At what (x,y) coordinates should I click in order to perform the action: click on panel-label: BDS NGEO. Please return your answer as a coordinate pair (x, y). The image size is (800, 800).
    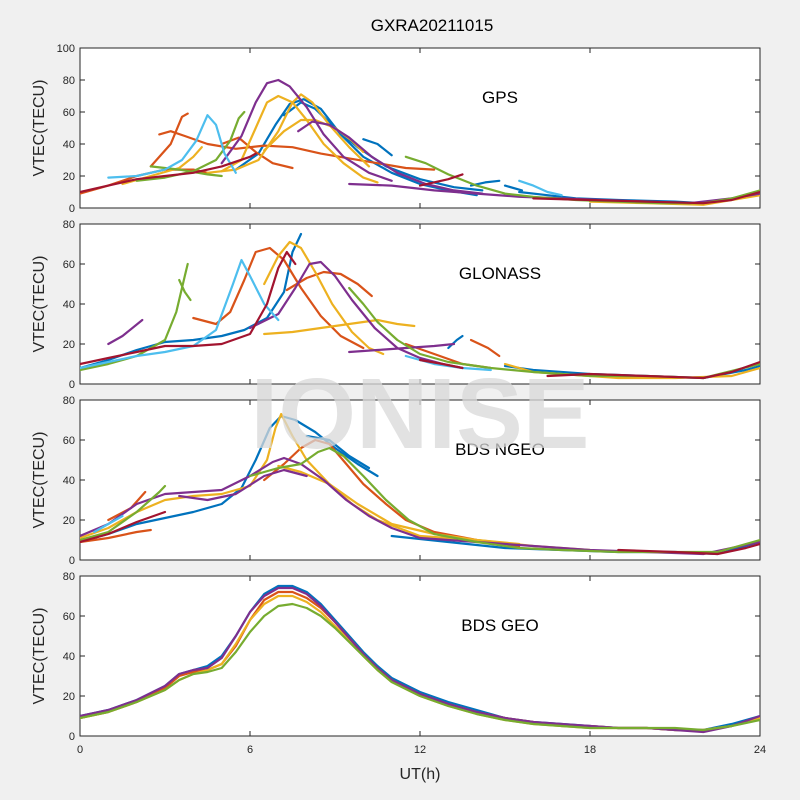
    Looking at the image, I should click on (500, 449).